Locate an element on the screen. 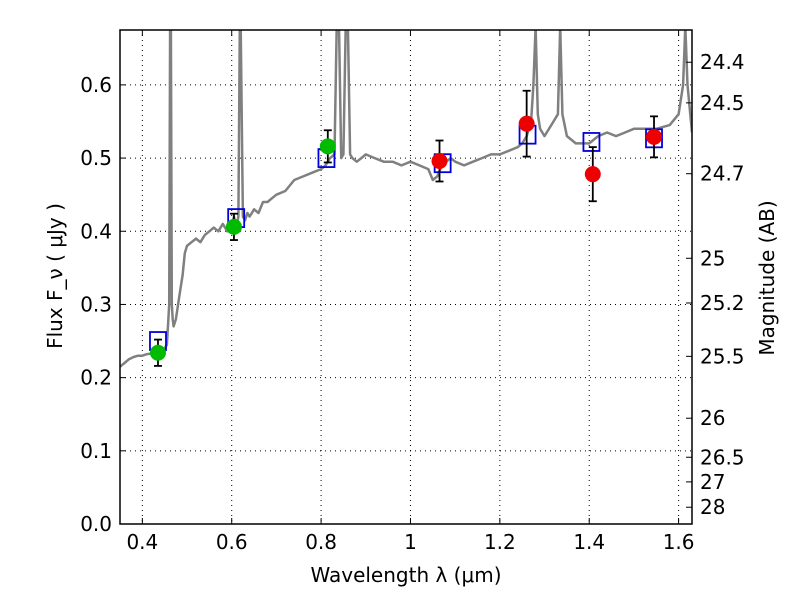  x-tick-label: 0.8 is located at coordinates (321, 542).